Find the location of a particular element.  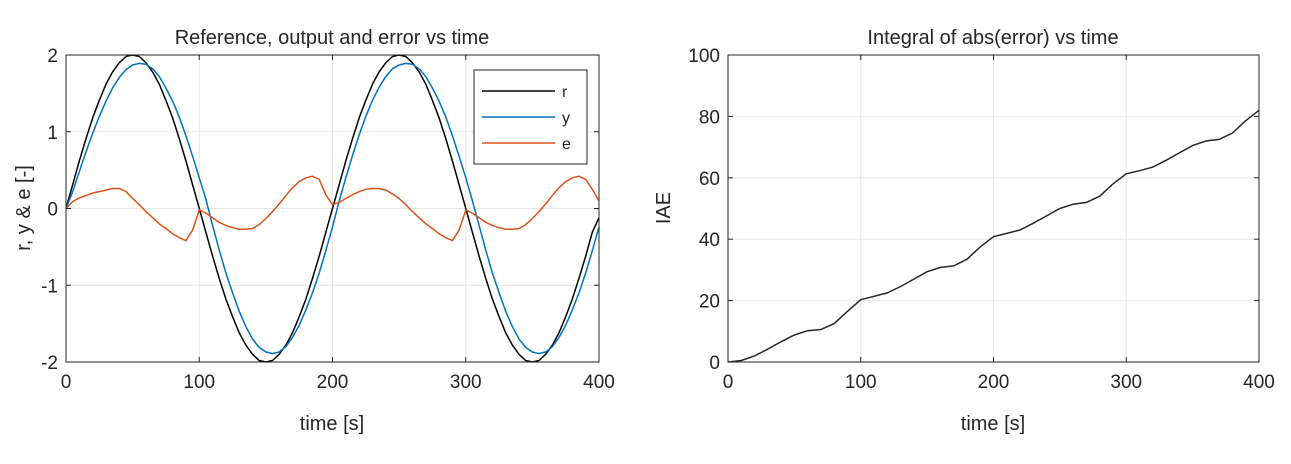

y-tick-label: 60 is located at coordinates (709, 179).